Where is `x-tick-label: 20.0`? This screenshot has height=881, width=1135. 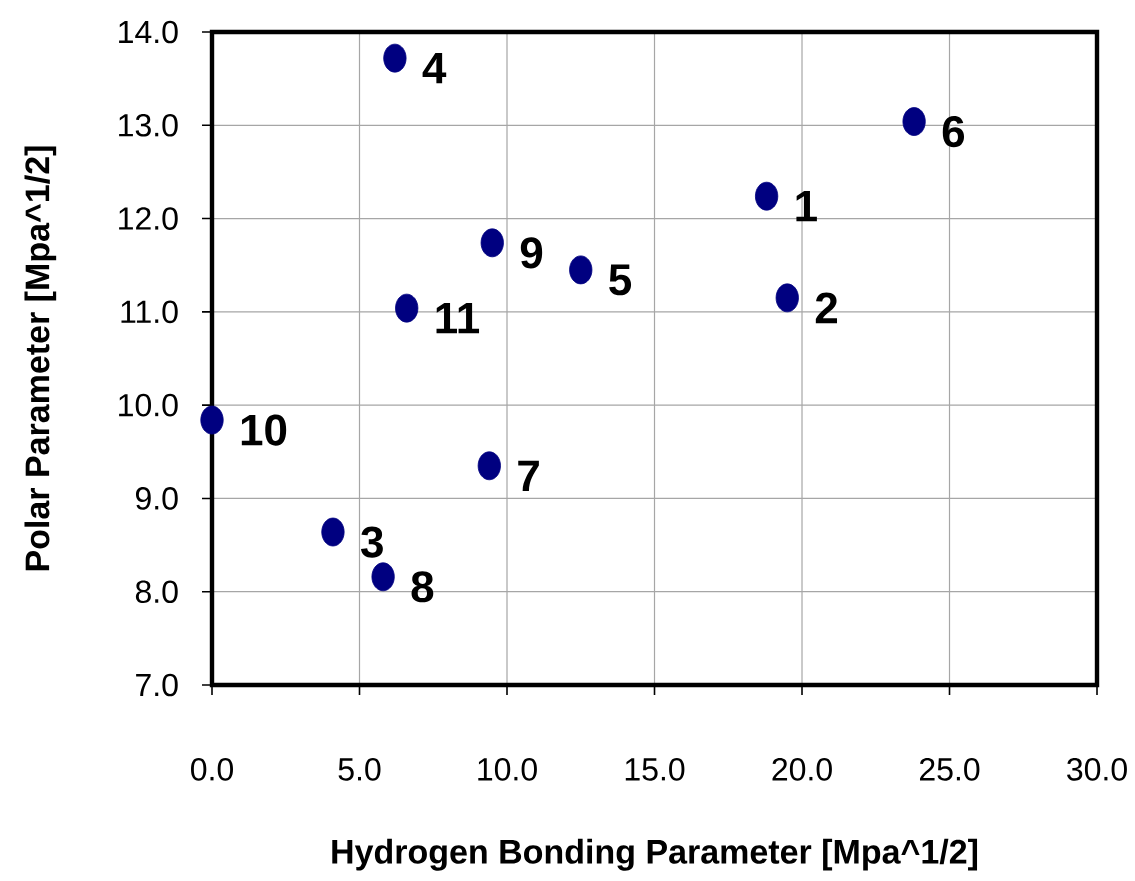 x-tick-label: 20.0 is located at coordinates (802, 769).